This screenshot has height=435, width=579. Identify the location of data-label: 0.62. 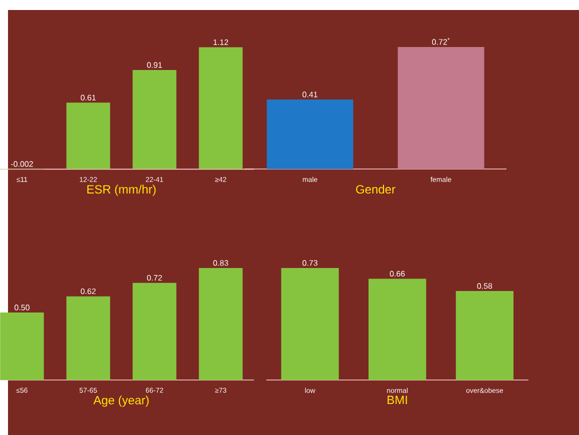
(88, 291).